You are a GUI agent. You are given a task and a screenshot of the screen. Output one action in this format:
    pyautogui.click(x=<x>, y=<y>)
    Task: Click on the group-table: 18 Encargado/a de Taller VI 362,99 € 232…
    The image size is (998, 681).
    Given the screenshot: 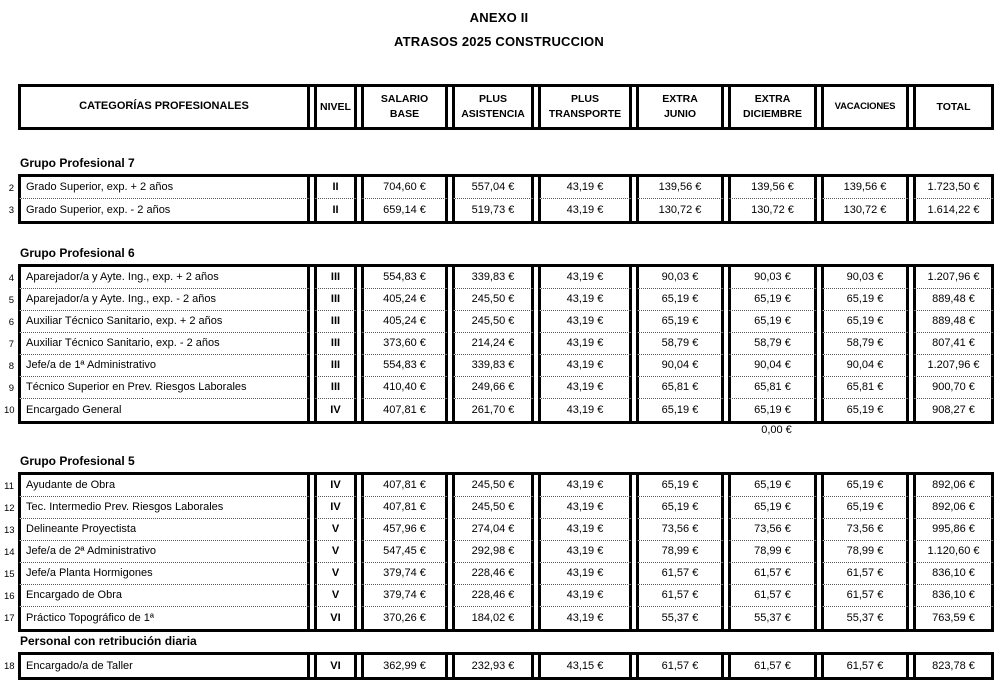 What is the action you would take?
    pyautogui.click(x=499, y=666)
    